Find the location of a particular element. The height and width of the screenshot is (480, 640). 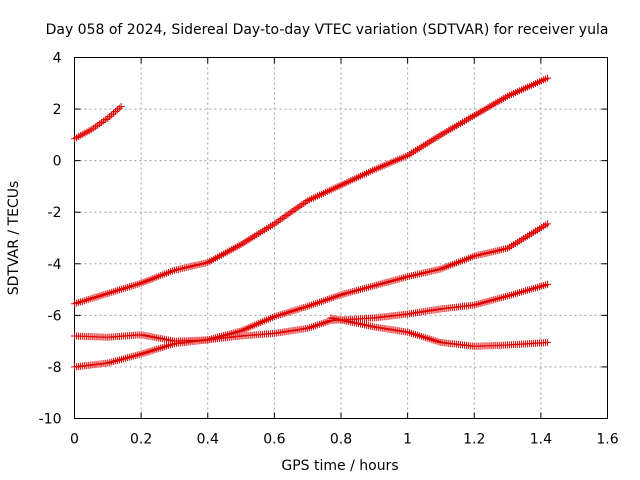

series-sat-a is located at coordinates (98, 122).